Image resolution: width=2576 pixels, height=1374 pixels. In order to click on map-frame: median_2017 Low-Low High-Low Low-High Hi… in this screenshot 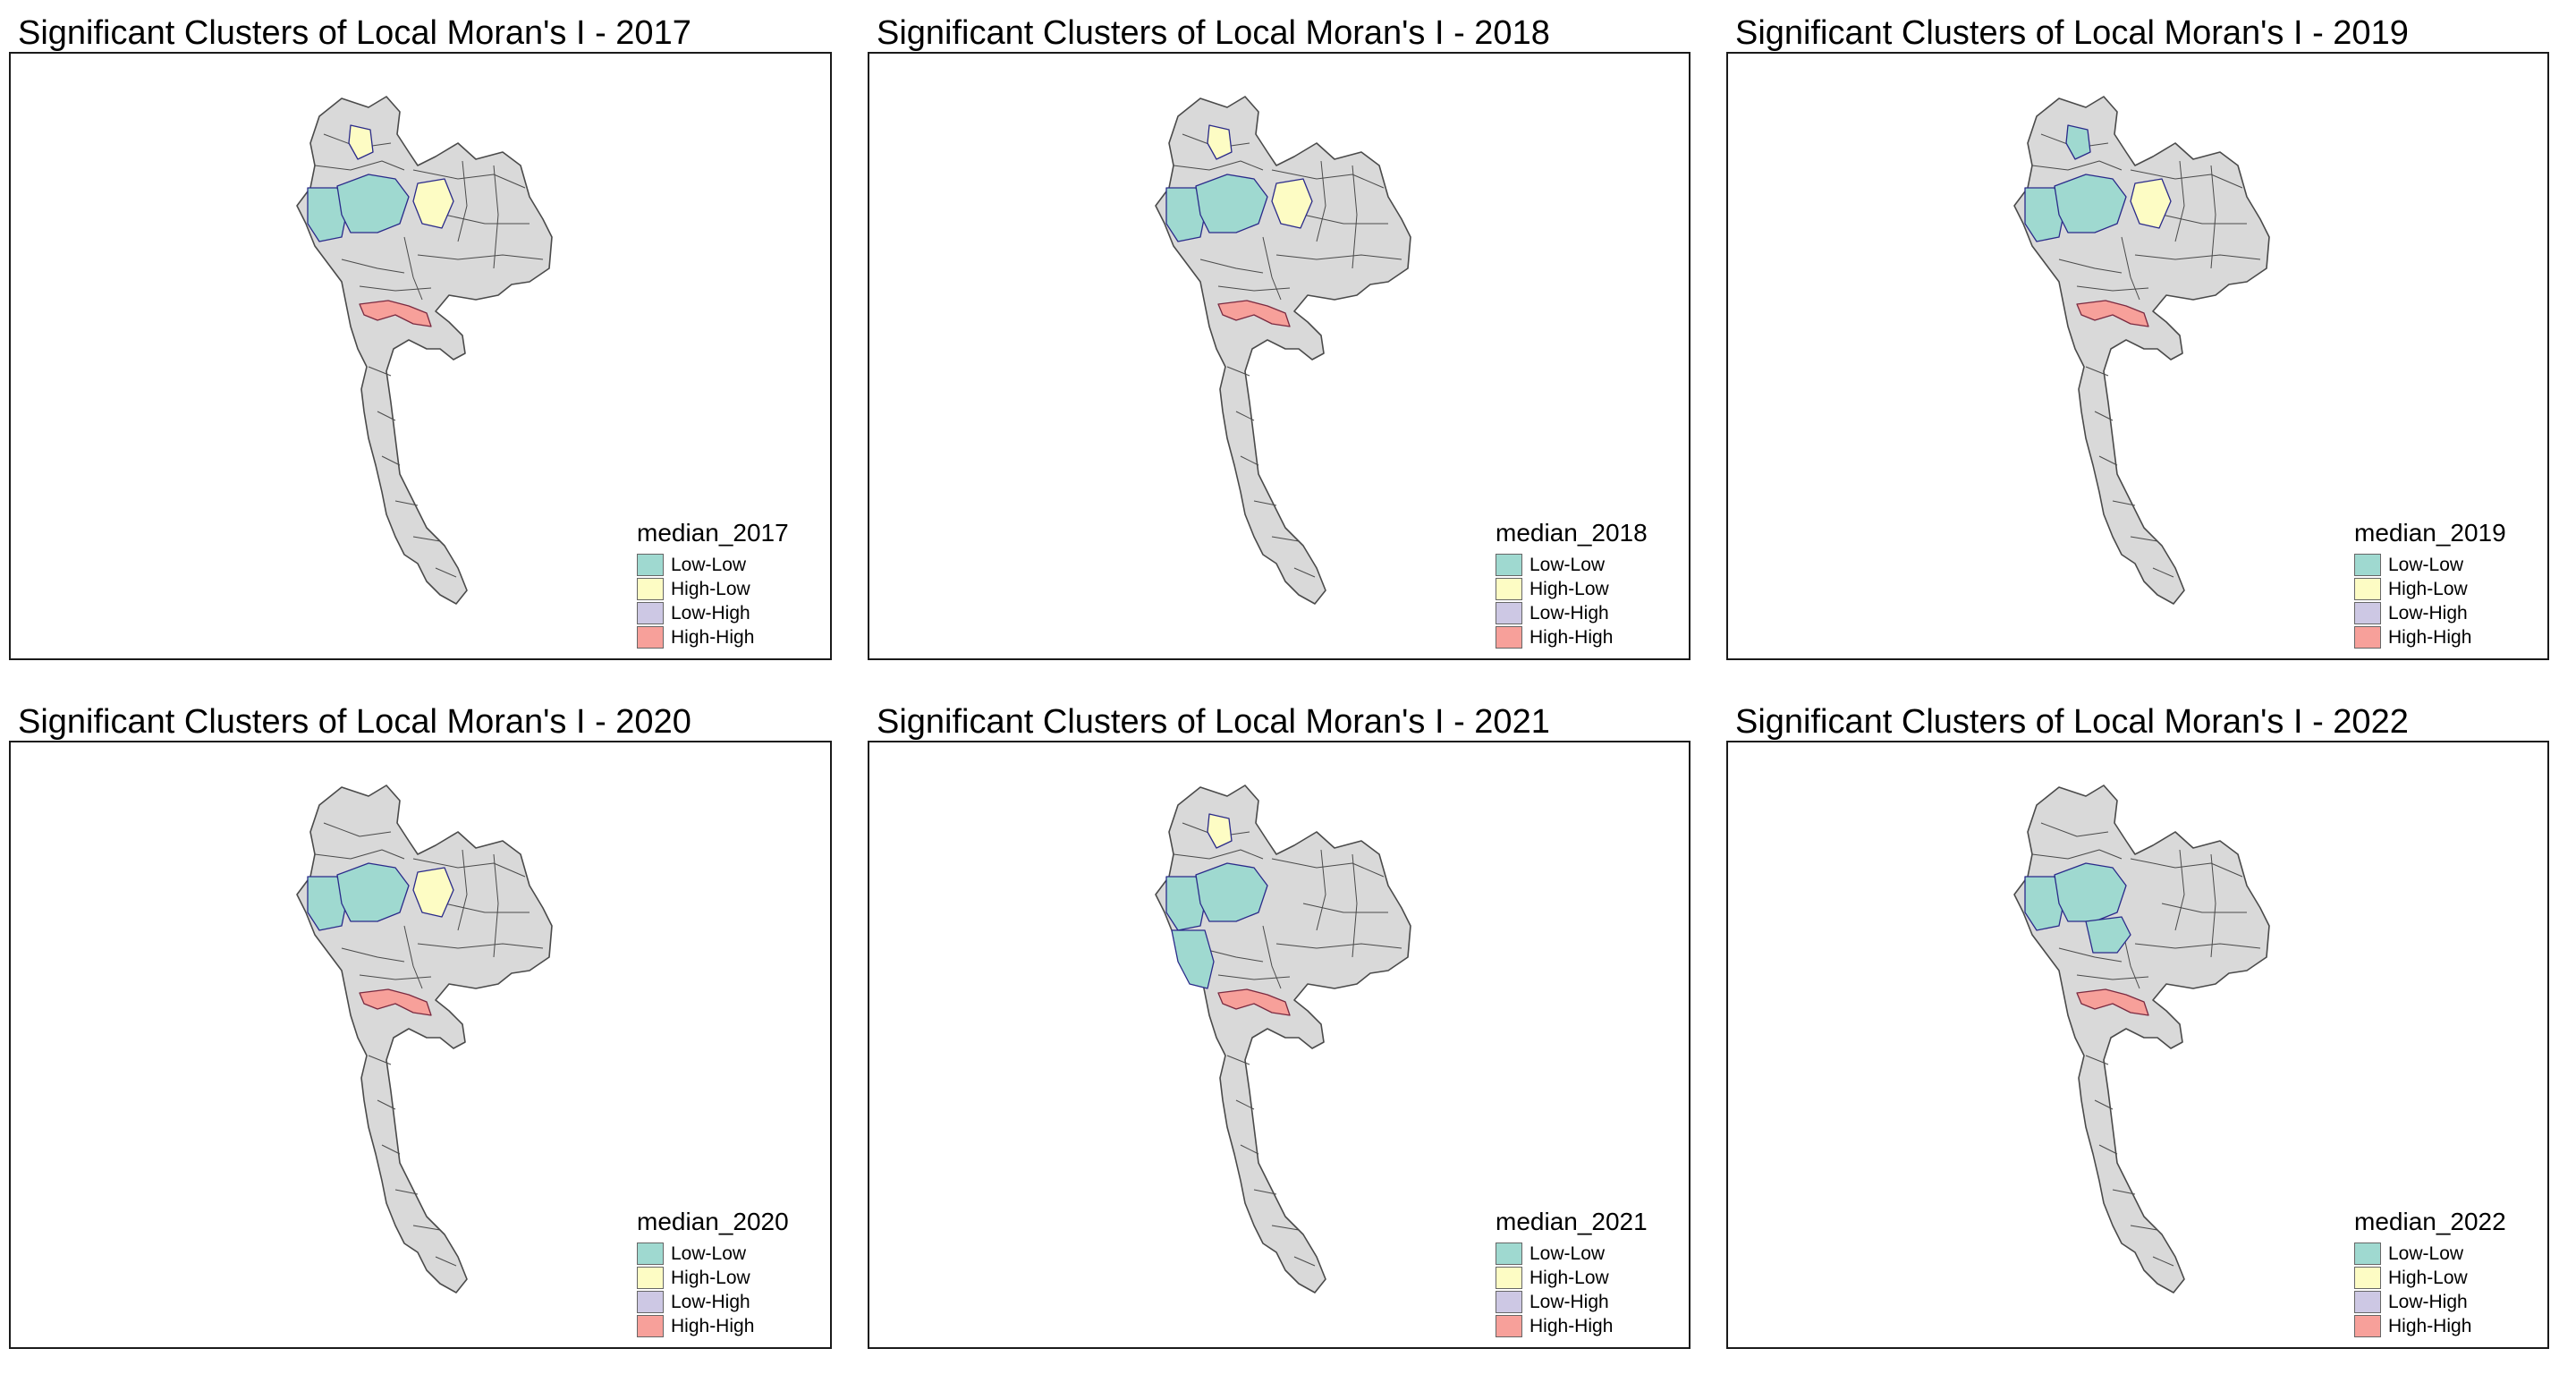, I will do `click(420, 356)`.